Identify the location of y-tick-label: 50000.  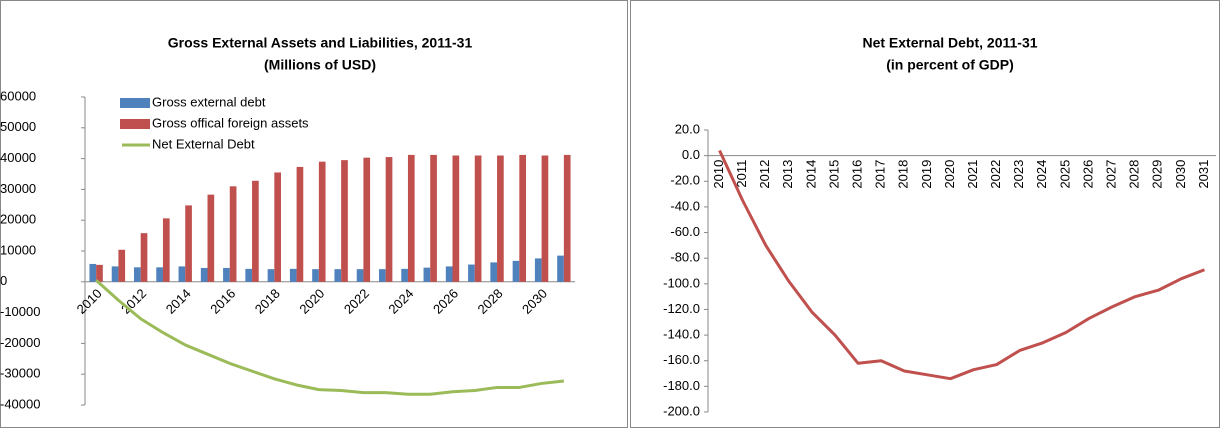
(18, 126).